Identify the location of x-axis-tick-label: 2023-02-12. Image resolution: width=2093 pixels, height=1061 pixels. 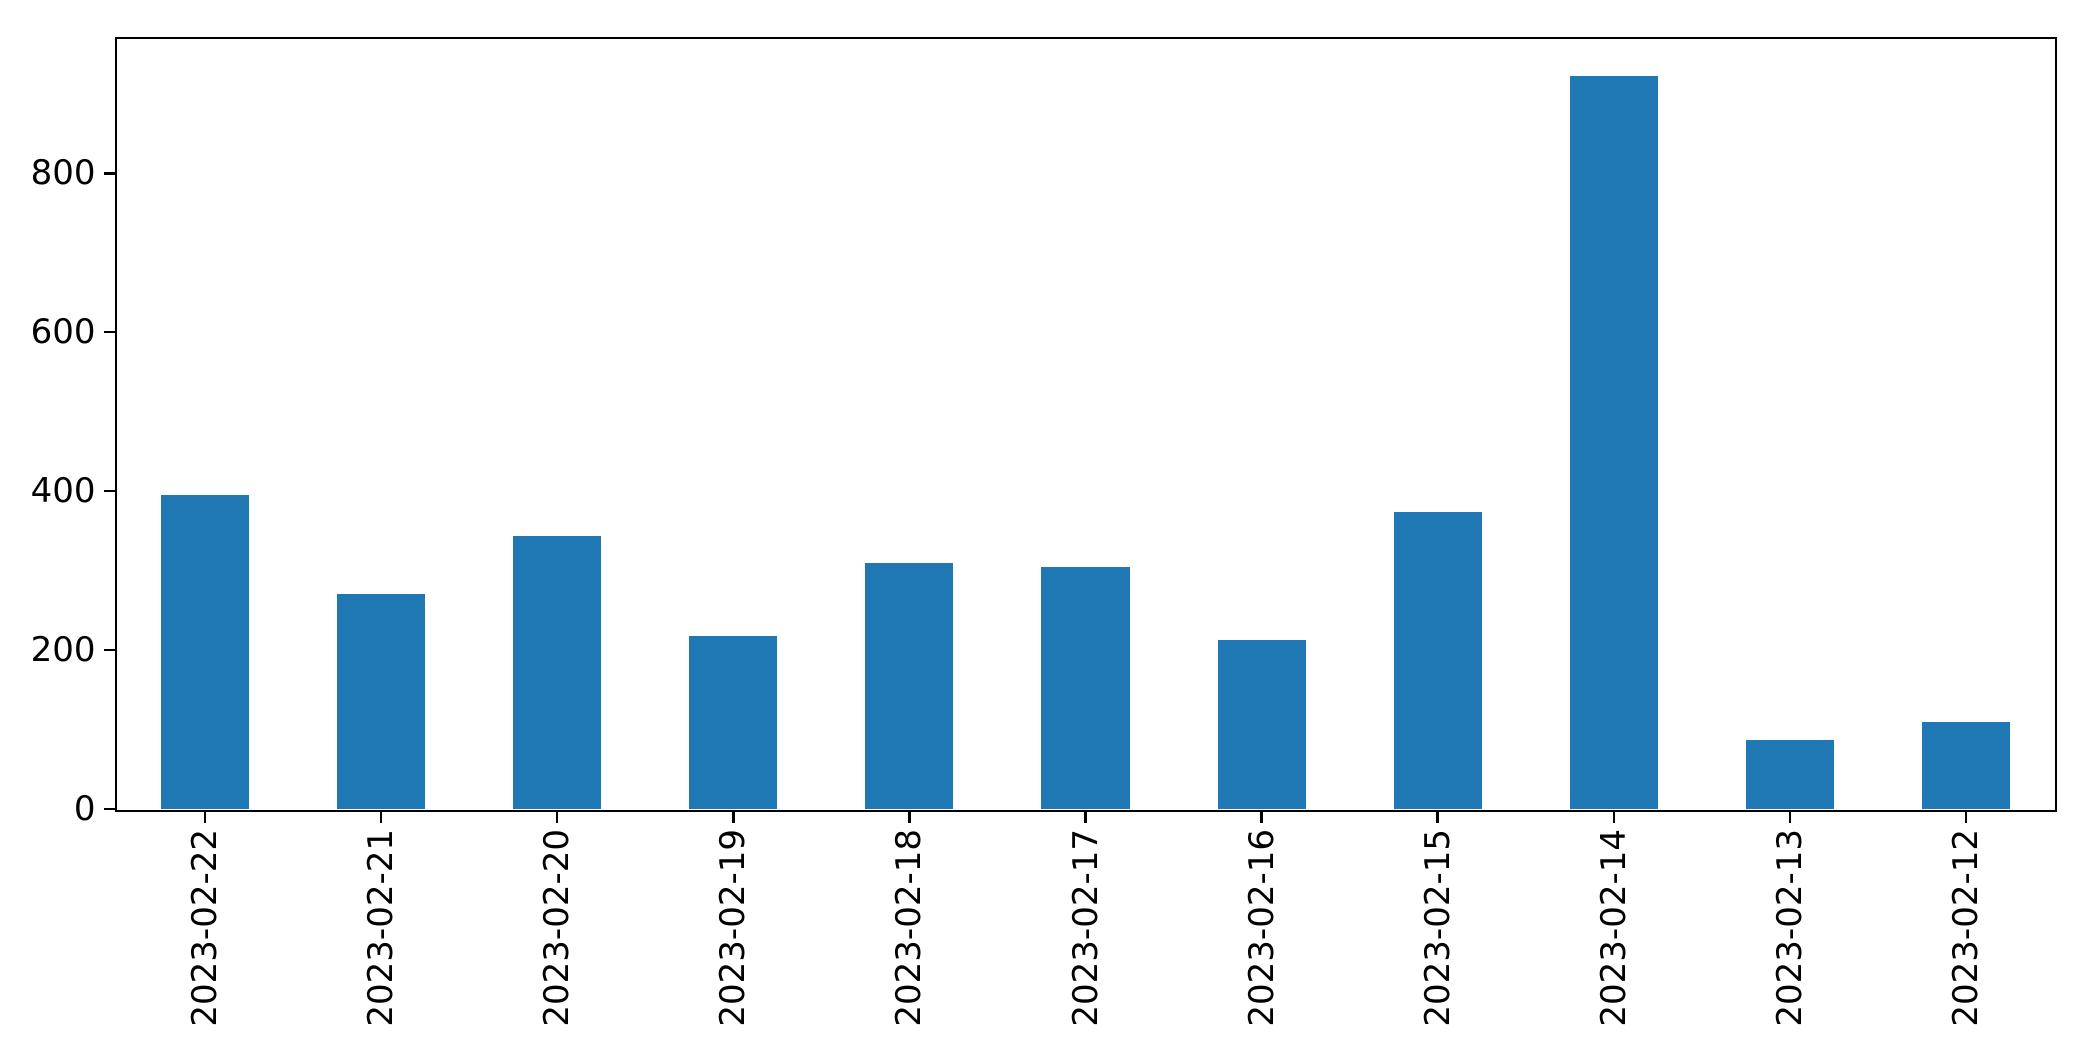
(1965, 927).